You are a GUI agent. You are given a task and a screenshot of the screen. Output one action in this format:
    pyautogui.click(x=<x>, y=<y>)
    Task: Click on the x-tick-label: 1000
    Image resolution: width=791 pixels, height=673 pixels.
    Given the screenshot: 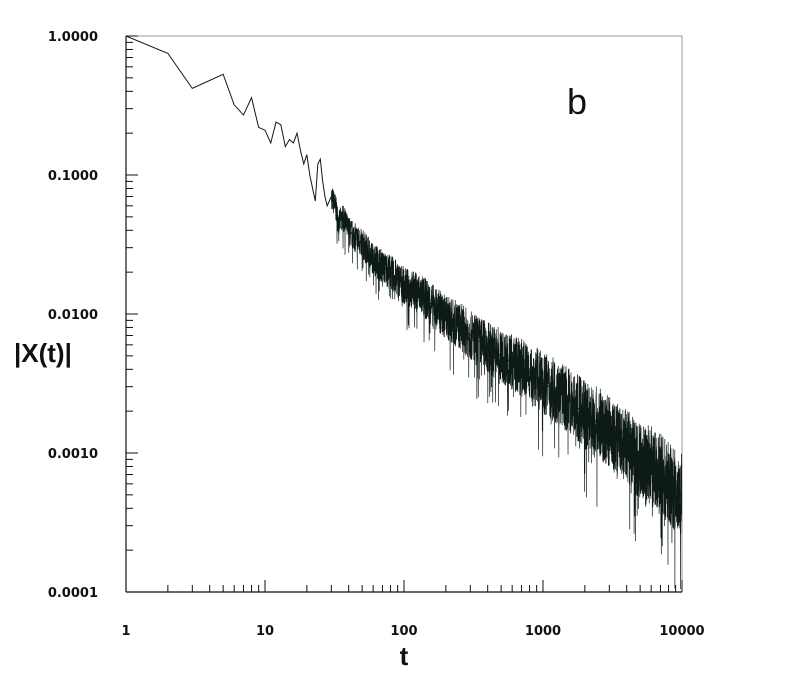 What is the action you would take?
    pyautogui.click(x=543, y=631)
    